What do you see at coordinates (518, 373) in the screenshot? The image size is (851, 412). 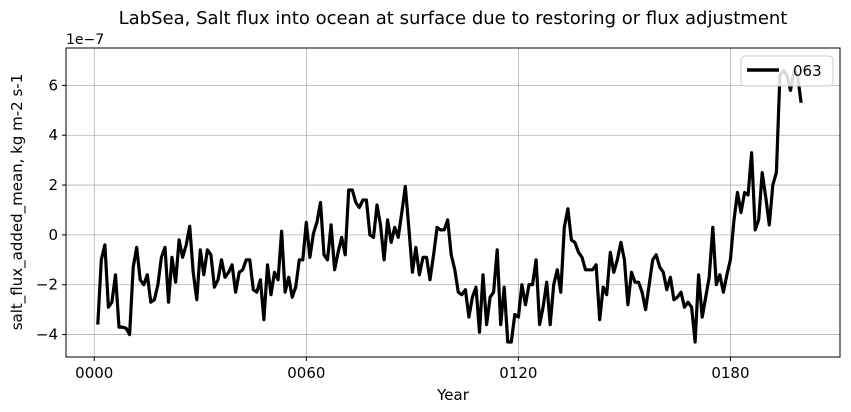 I see `x-tick-label: 0120` at bounding box center [518, 373].